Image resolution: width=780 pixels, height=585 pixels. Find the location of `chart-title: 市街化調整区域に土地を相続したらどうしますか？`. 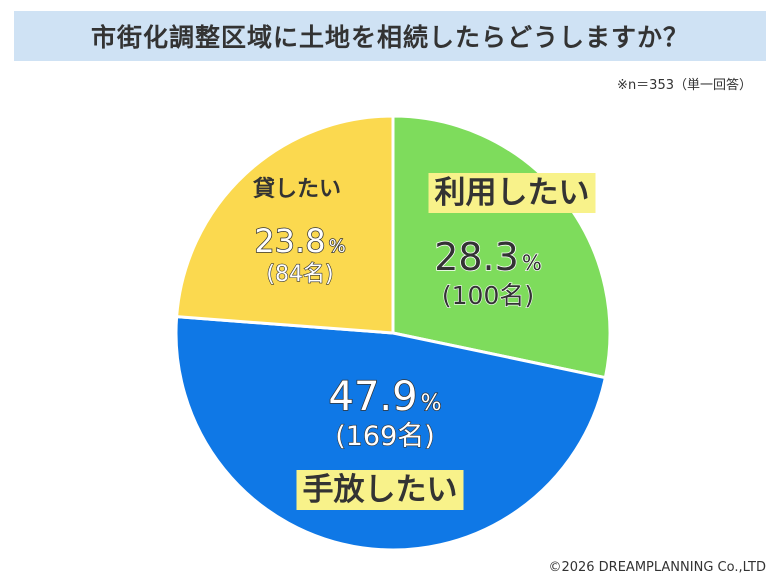

chart-title: 市街化調整区域に土地を相続したらどうしますか？ is located at coordinates (389, 37).